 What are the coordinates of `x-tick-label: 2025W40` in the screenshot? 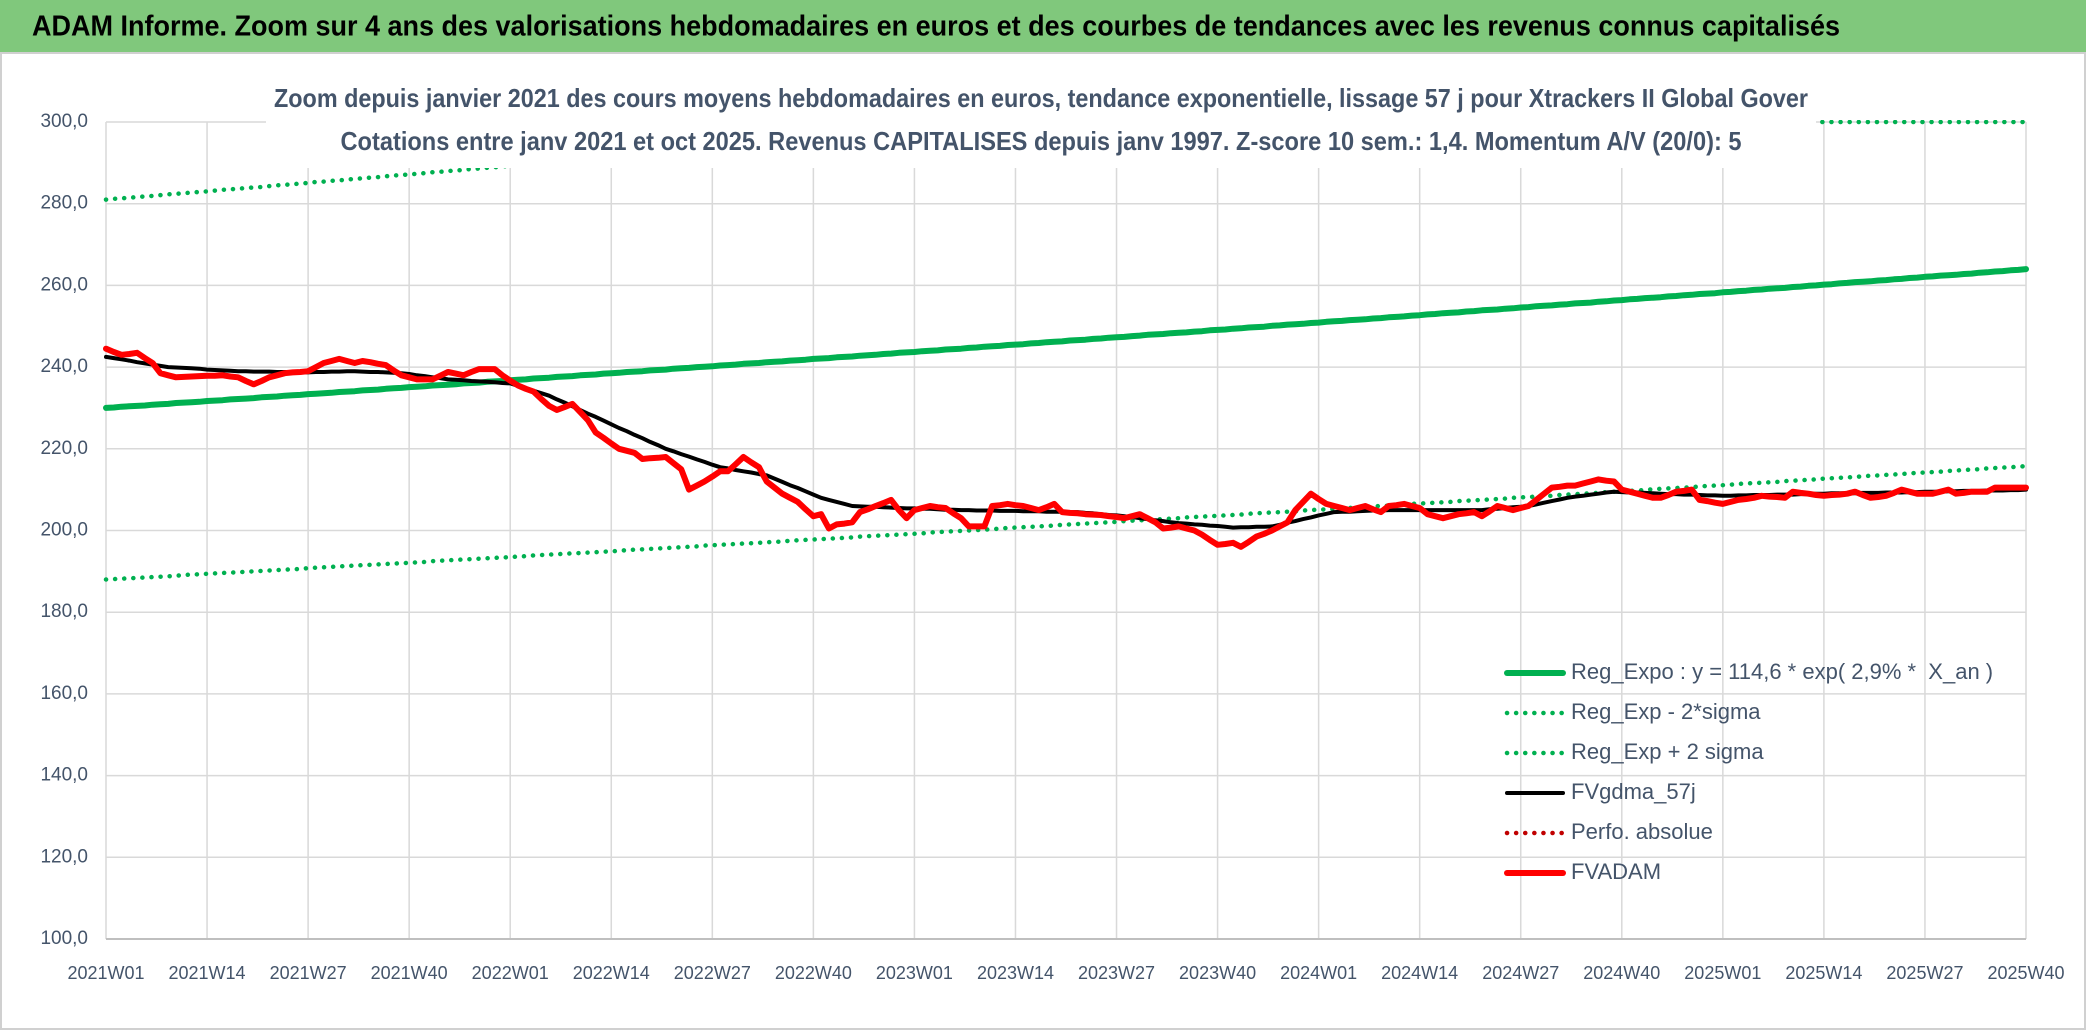 It's located at (2025, 973).